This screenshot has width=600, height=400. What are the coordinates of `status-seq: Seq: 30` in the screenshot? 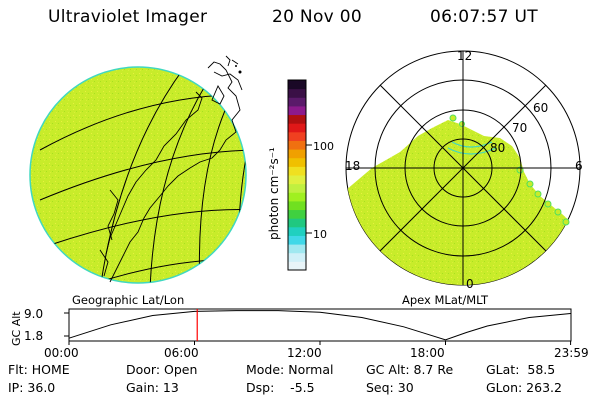 It's located at (390, 387).